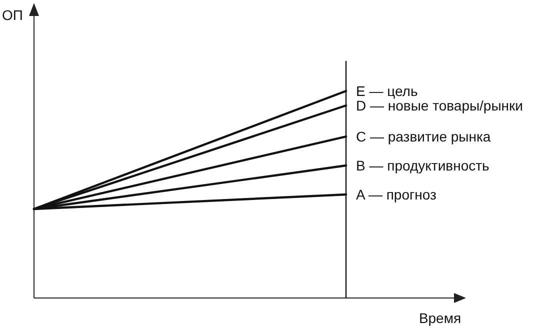 This screenshot has width=556, height=330. What do you see at coordinates (387, 91) in the screenshot?
I see `series-label: E — цель` at bounding box center [387, 91].